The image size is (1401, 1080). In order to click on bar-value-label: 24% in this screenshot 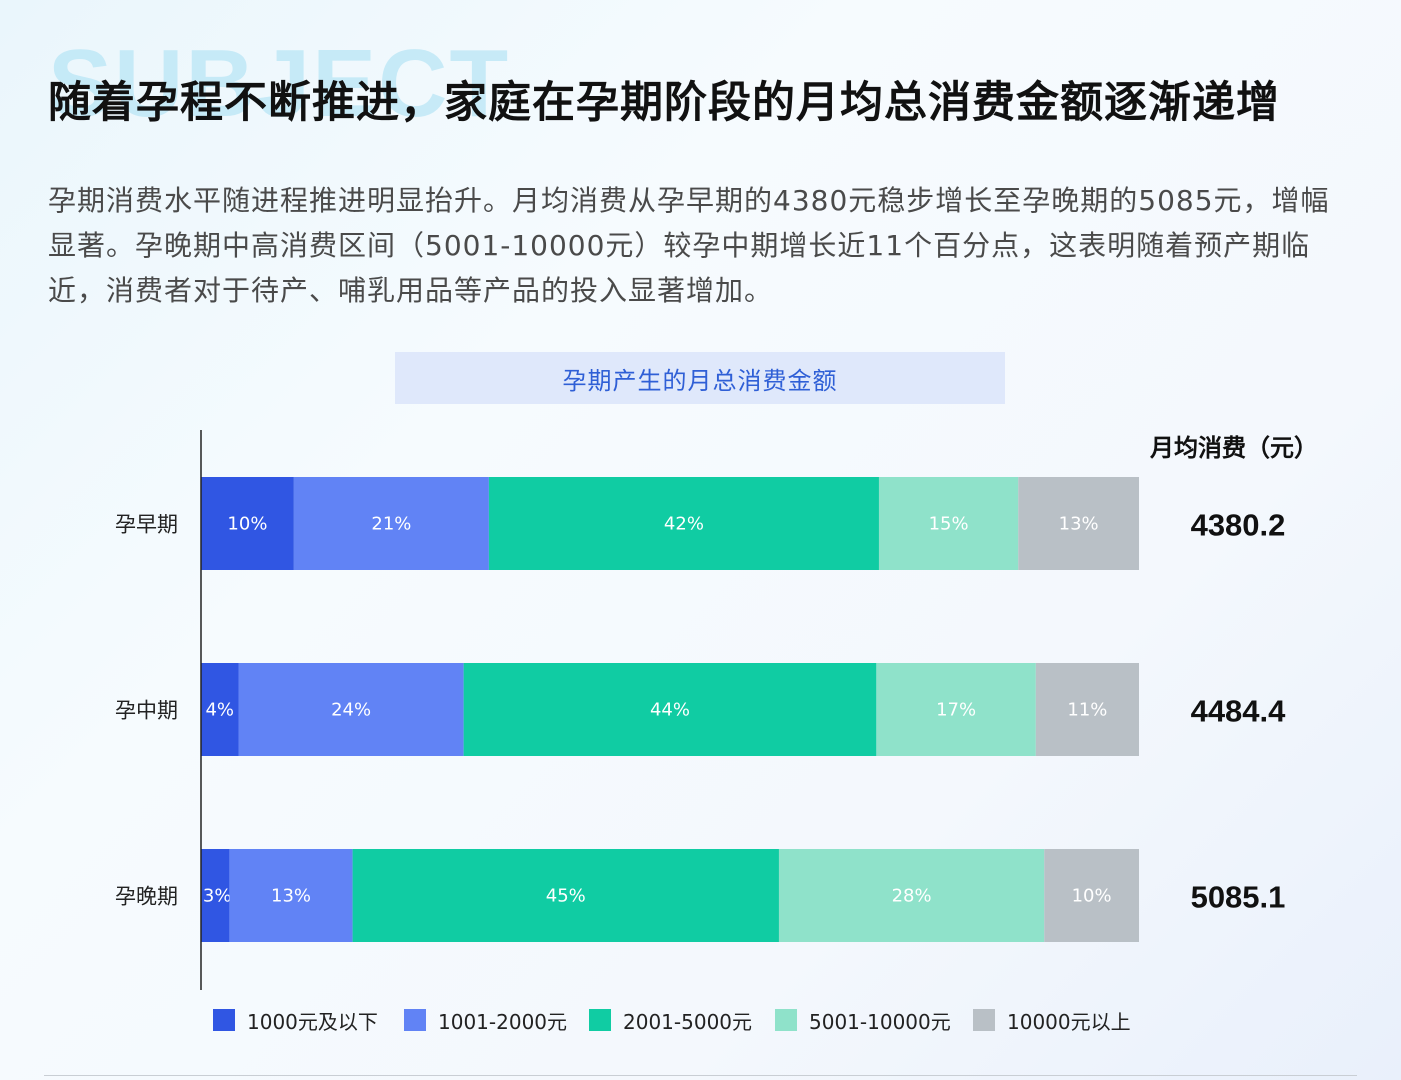, I will do `click(351, 710)`.